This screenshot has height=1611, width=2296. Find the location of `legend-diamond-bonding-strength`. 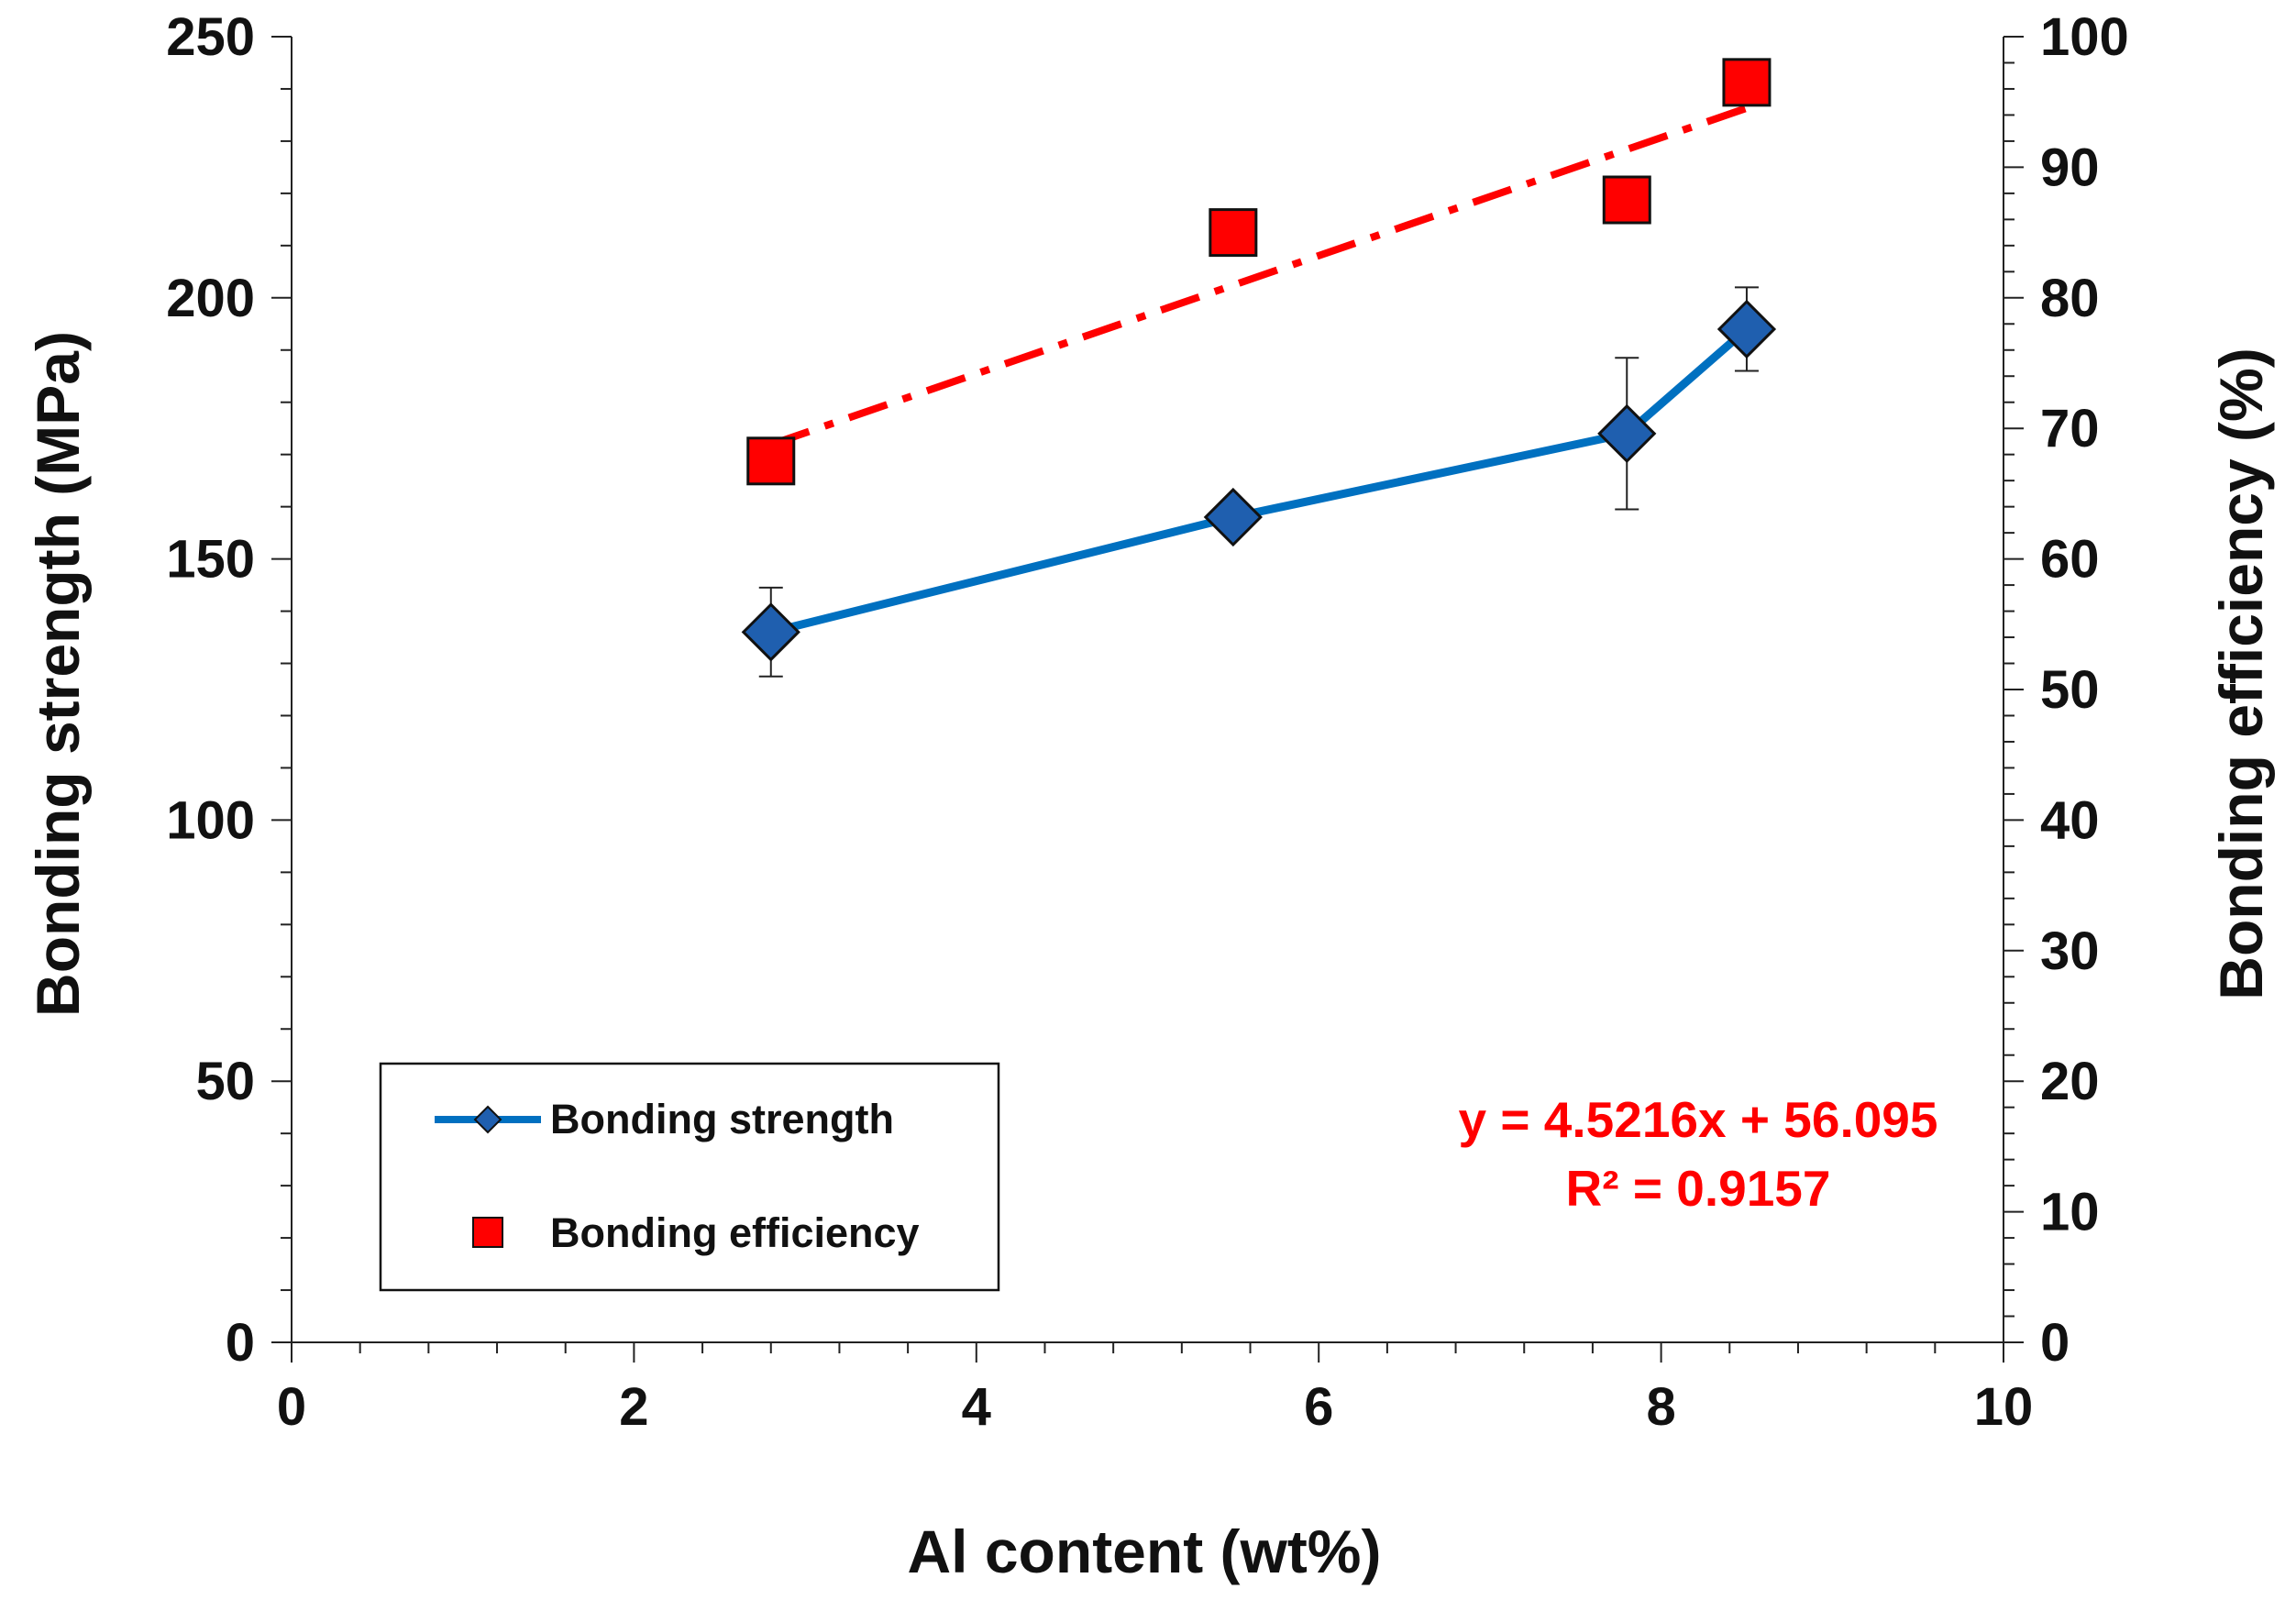

legend-diamond-bonding-strength is located at coordinates (487, 1119).